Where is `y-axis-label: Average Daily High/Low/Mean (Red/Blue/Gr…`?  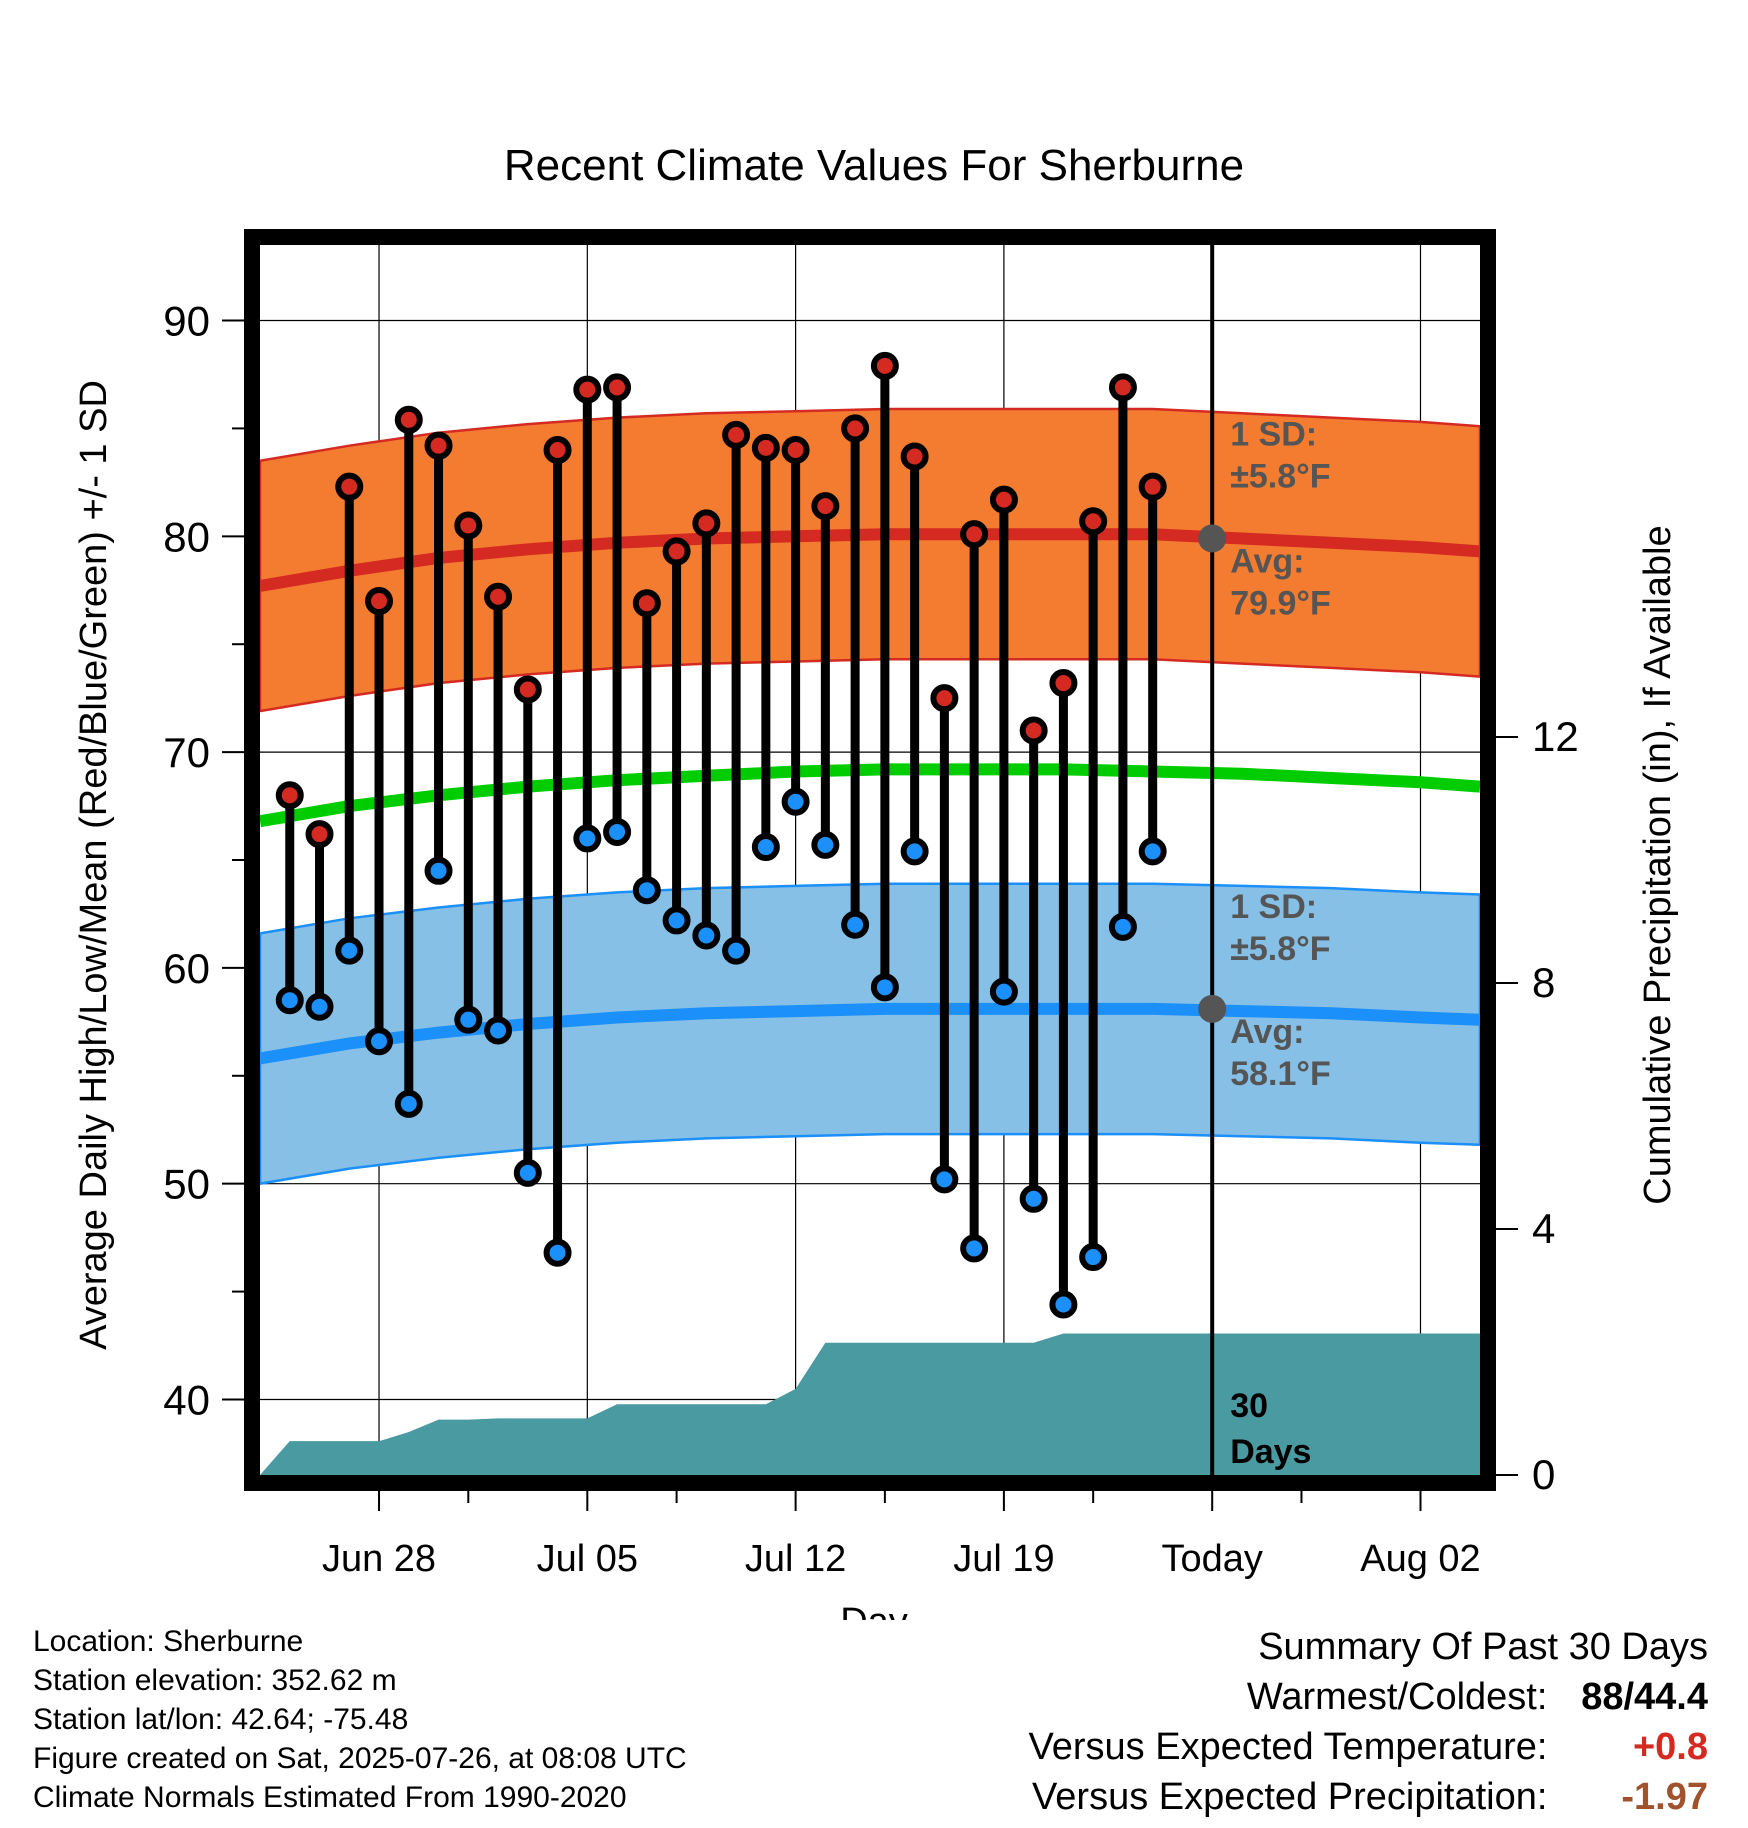
y-axis-label: Average Daily High/Low/Mean (Red/Blue/Gr… is located at coordinates (94, 865).